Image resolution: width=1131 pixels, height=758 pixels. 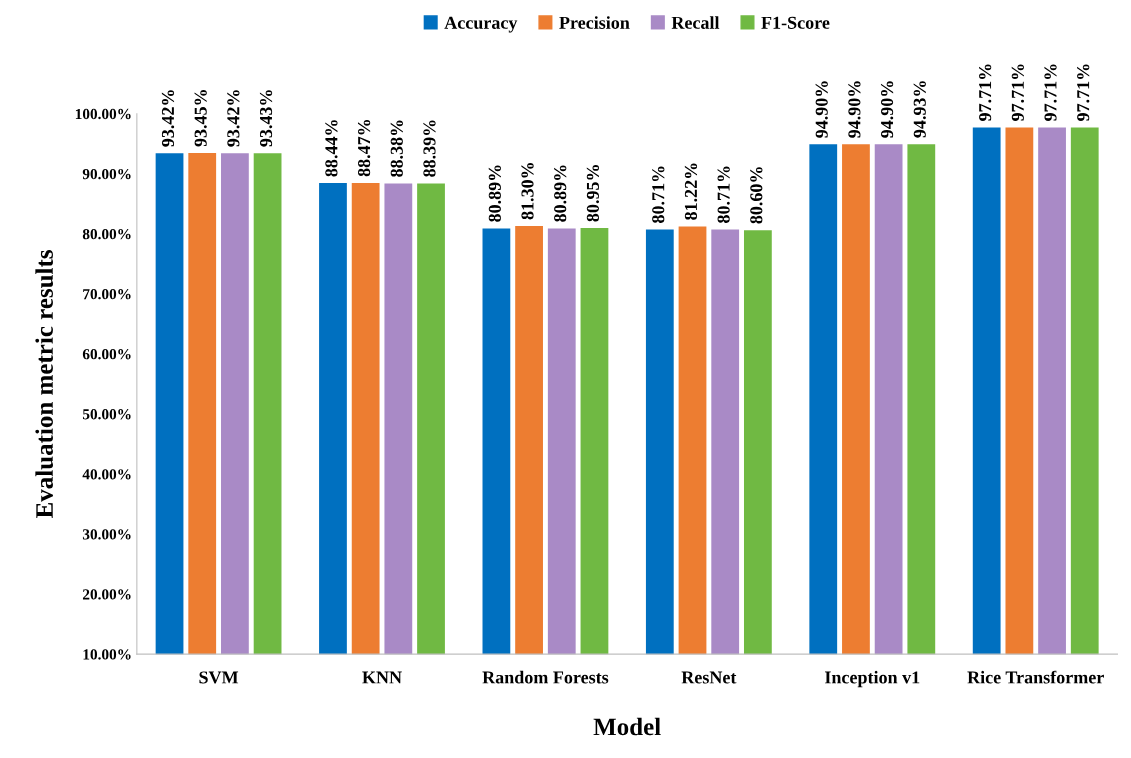 I want to click on x-tick-label: ResNet, so click(x=709, y=677).